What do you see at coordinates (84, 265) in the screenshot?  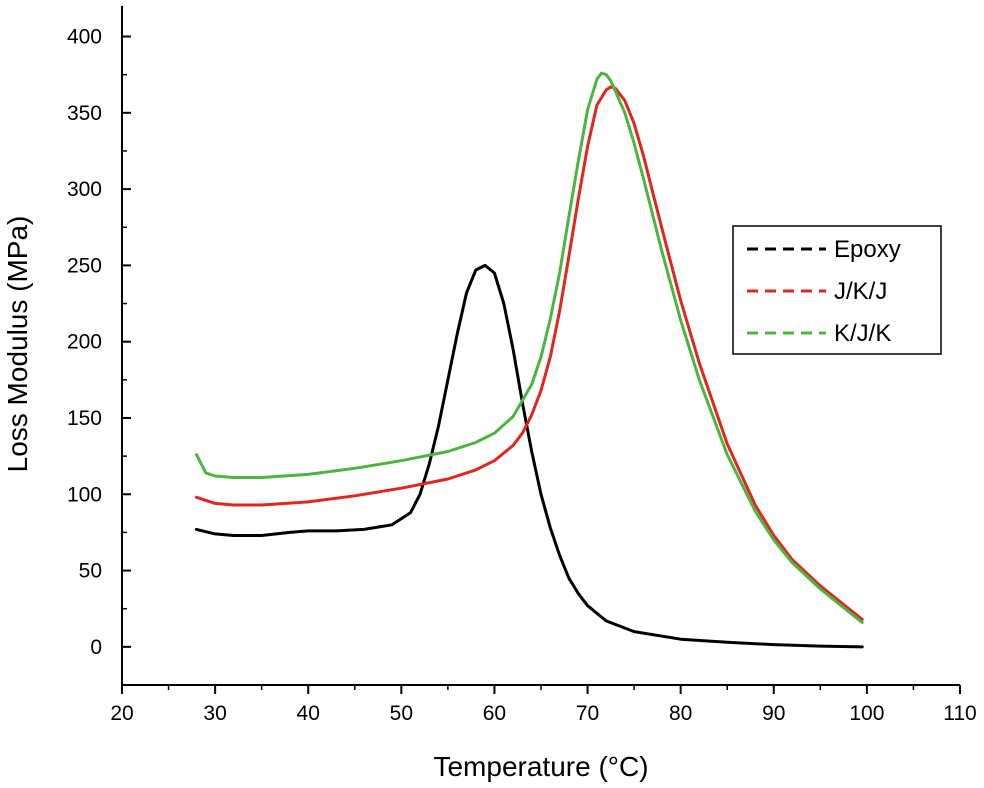 I see `y-tick-label: 250` at bounding box center [84, 265].